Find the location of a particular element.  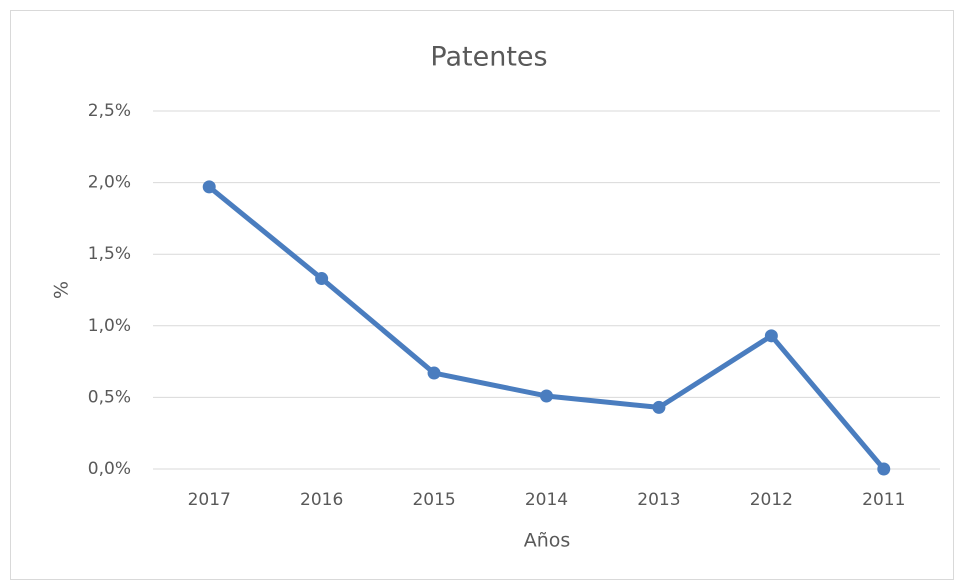

y-tick-label: 2,0% is located at coordinates (109, 183).